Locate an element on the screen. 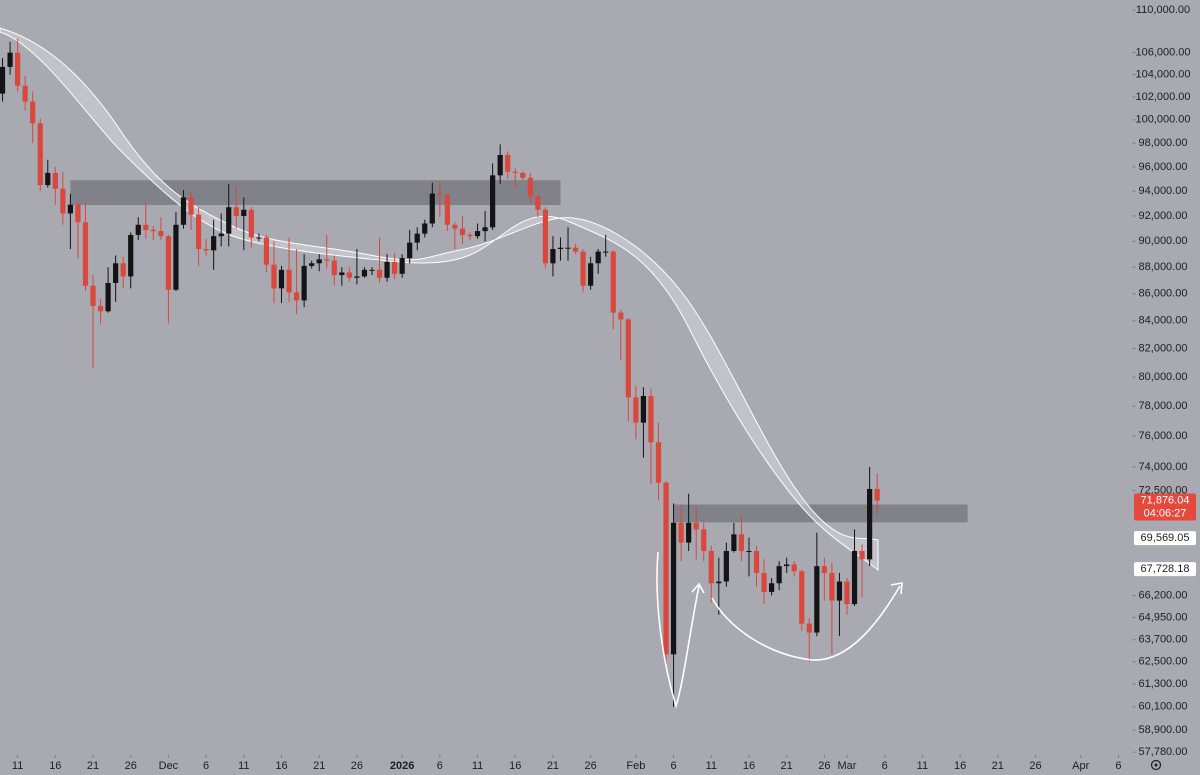 This screenshot has height=775, width=1200. y-tick-label: 82,000.00 is located at coordinates (1163, 349).